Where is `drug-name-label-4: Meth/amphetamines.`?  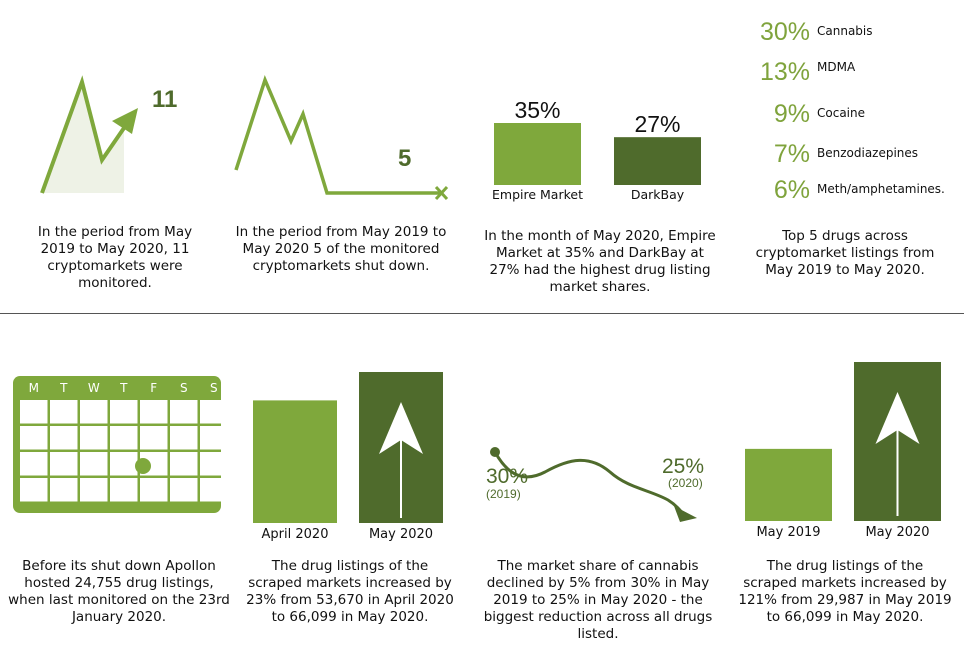
drug-name-label-4: Meth/amphetamines. is located at coordinates (881, 189).